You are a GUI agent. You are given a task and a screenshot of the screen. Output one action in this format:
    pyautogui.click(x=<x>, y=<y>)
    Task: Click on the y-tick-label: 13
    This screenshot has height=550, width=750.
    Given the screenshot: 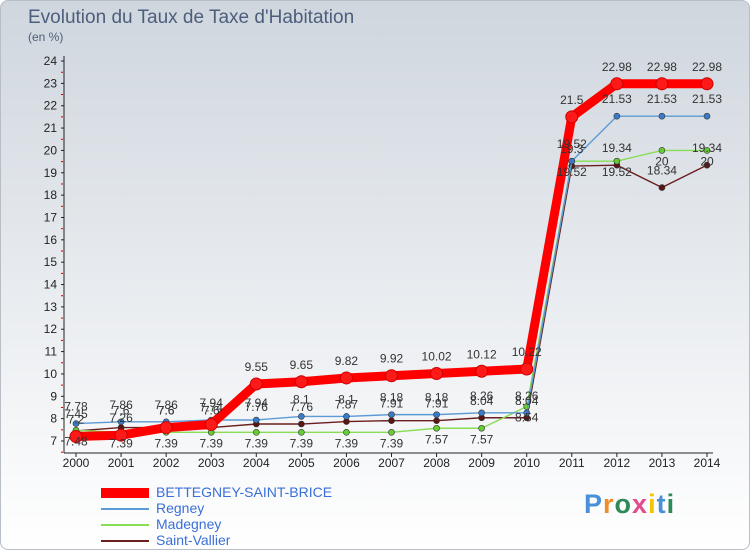 What is the action you would take?
    pyautogui.click(x=51, y=307)
    